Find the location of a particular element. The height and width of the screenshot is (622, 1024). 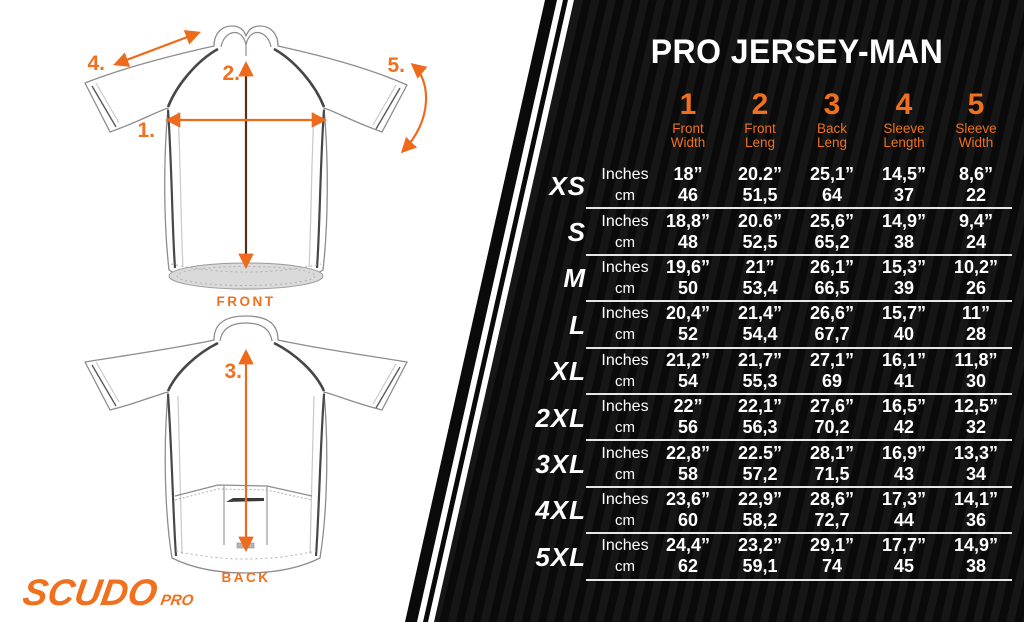

measurement-cell: 18” 46 is located at coordinates (688, 185).